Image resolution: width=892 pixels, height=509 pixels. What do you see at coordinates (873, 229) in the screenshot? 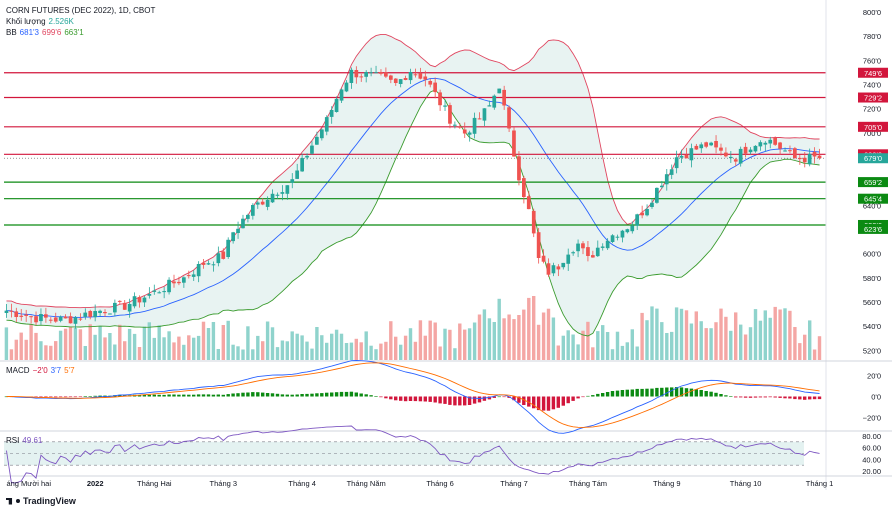
I see `price-badge: 623'6` at bounding box center [873, 229].